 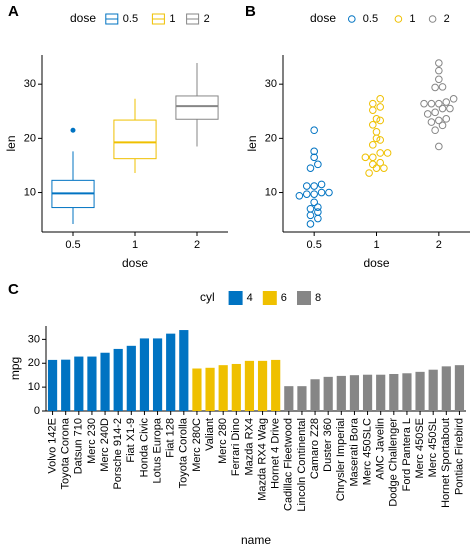 I want to click on x-tick-label: Merc 450SE, so click(x=420, y=448).